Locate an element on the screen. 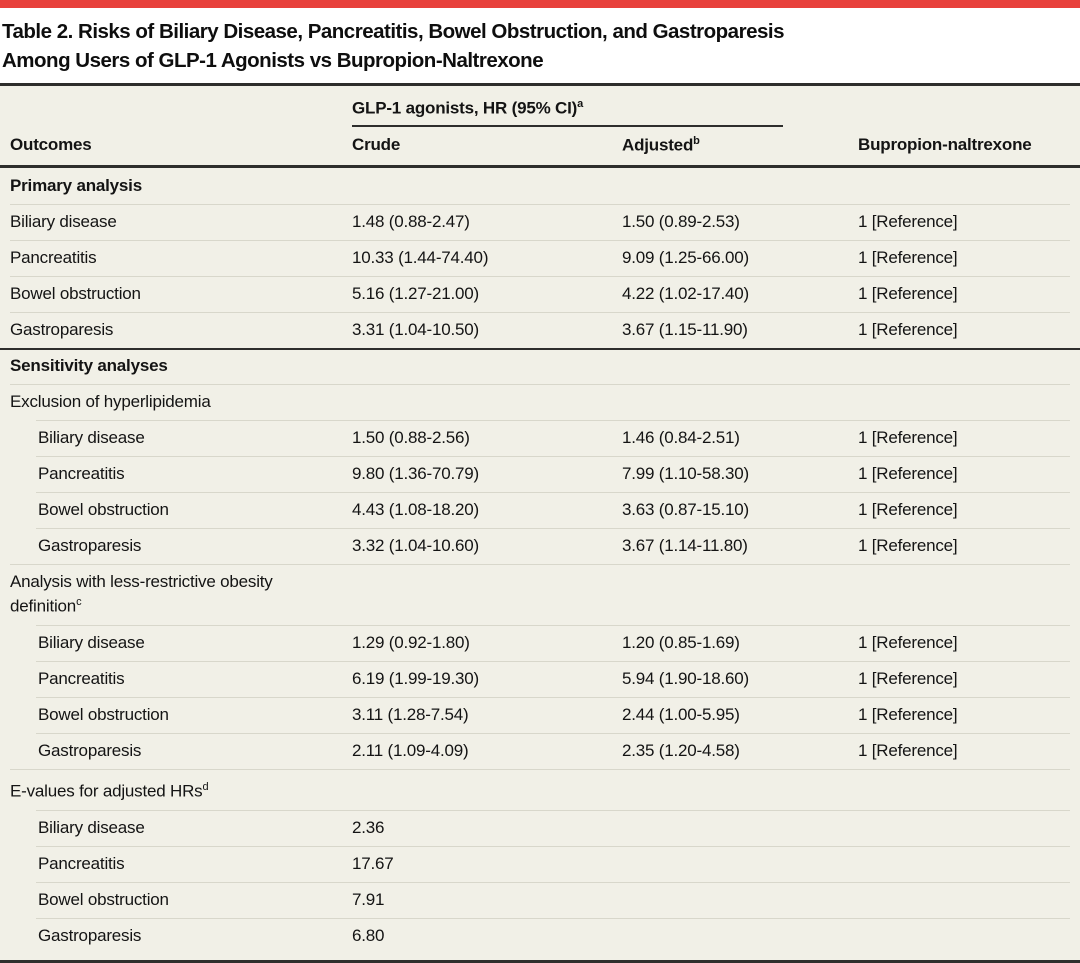 This screenshot has width=1080, height=963. footnote-a-marker: a is located at coordinates (580, 104).